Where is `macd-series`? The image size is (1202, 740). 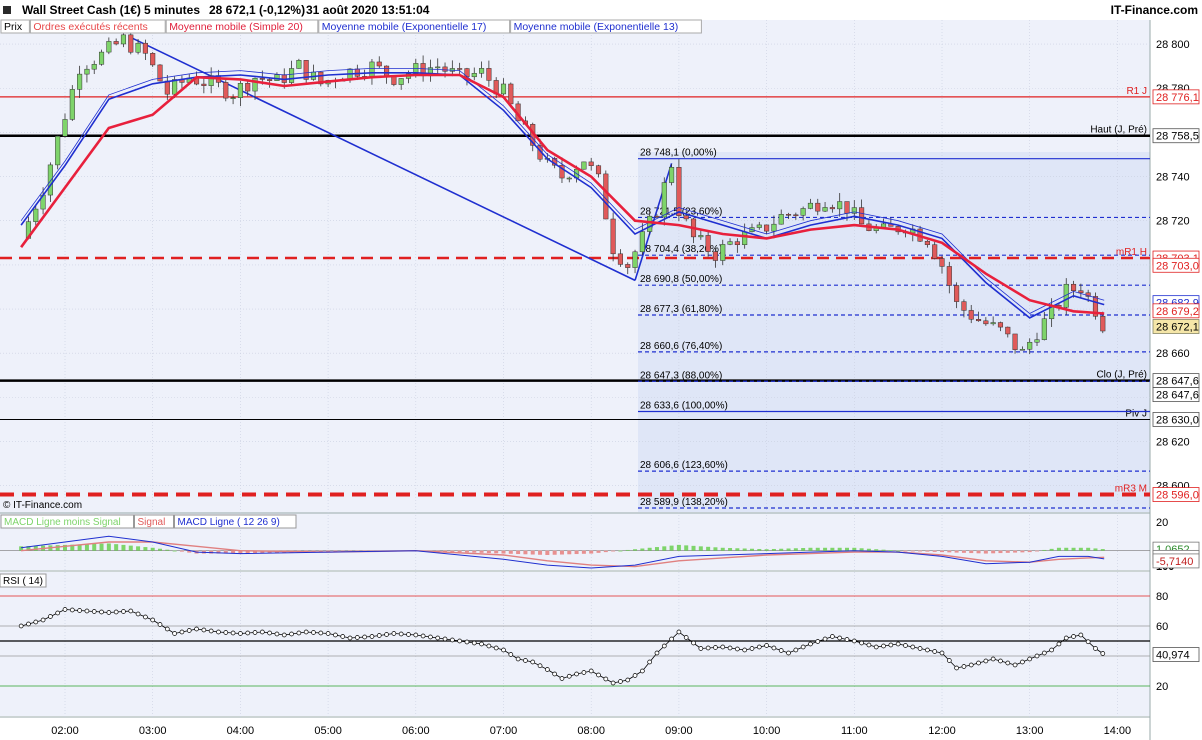
macd-series is located at coordinates (575, 552).